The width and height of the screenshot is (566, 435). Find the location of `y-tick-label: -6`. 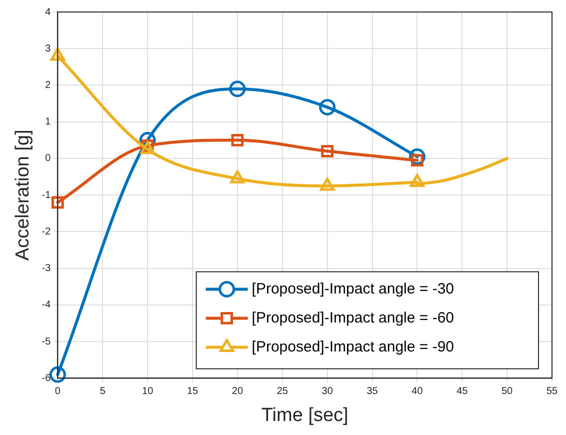

y-tick-label: -6 is located at coordinates (47, 378).